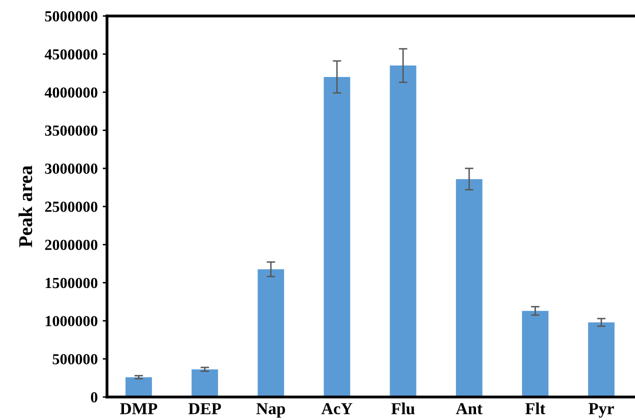 This screenshot has width=635, height=420. I want to click on y-tick-label: 1500000, so click(72, 283).